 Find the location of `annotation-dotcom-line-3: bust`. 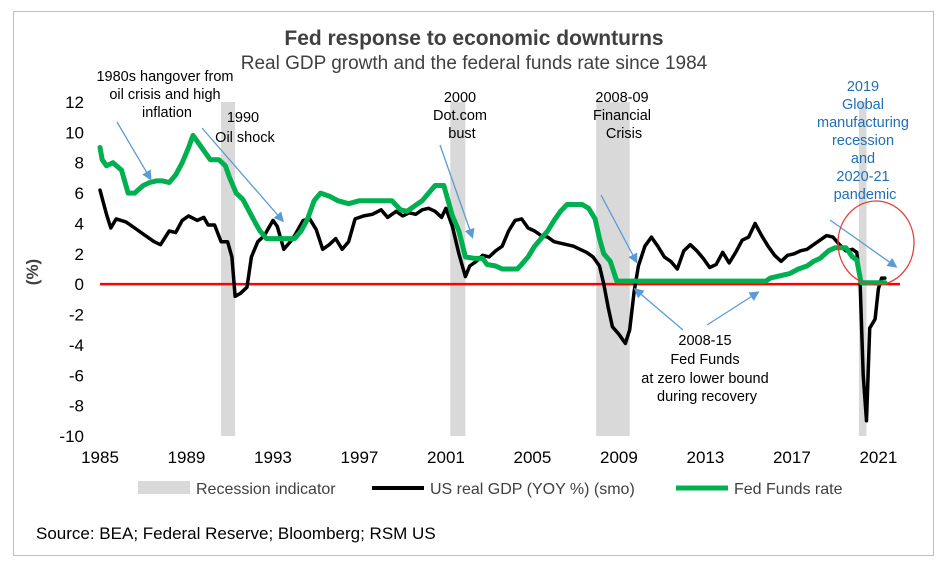

annotation-dotcom-line-3: bust is located at coordinates (461, 134).